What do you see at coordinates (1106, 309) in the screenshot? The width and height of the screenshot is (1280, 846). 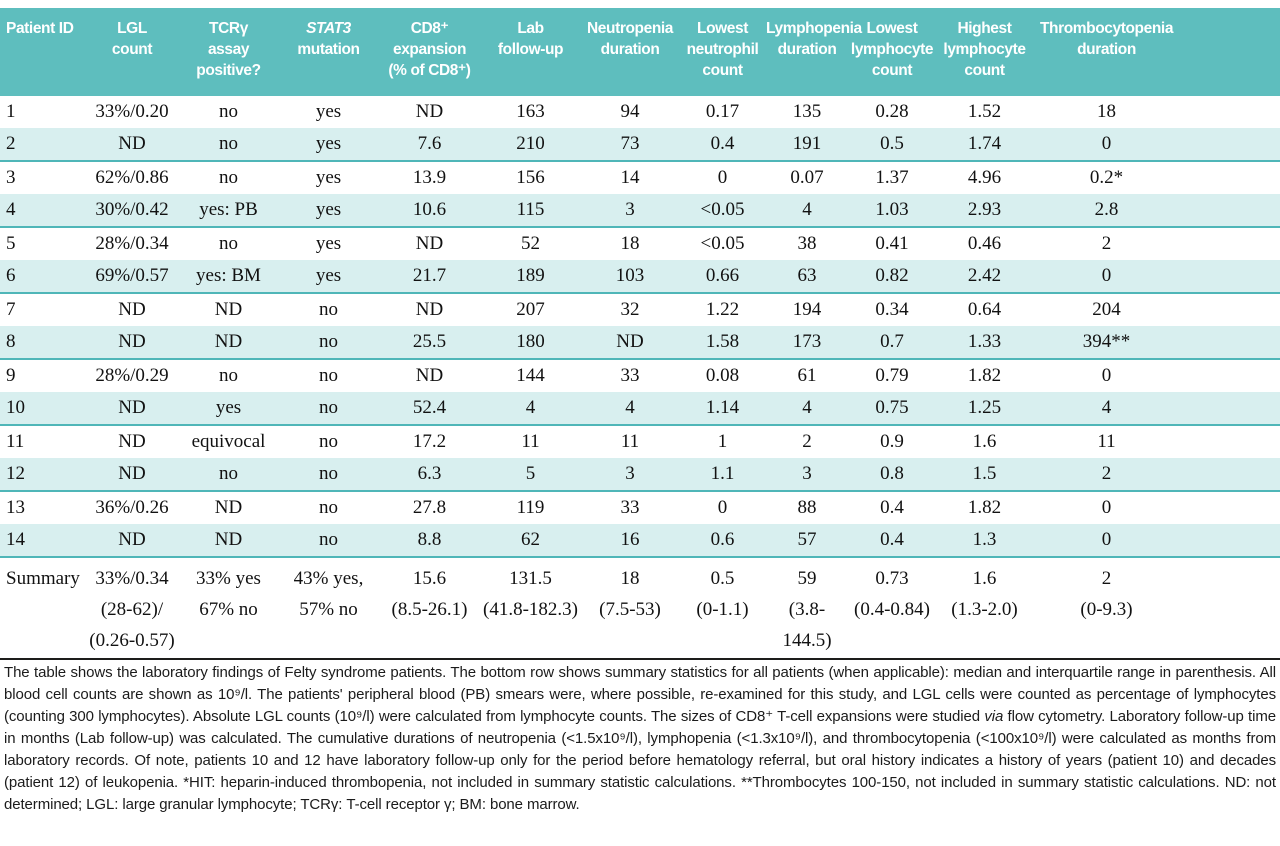 I see `cell-thrombocytopenia-duration: 204` at bounding box center [1106, 309].